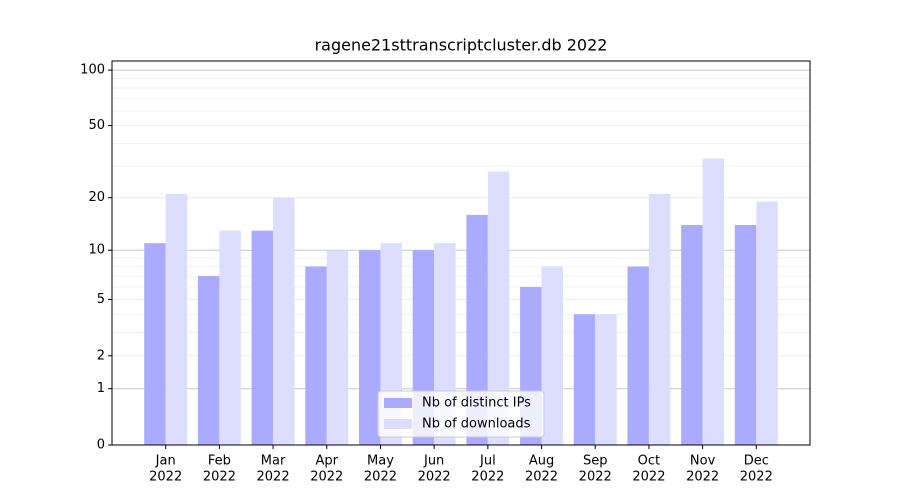 The image size is (900, 500). I want to click on chart-title: ragene21sttranscriptcluster.db 2022, so click(461, 45).